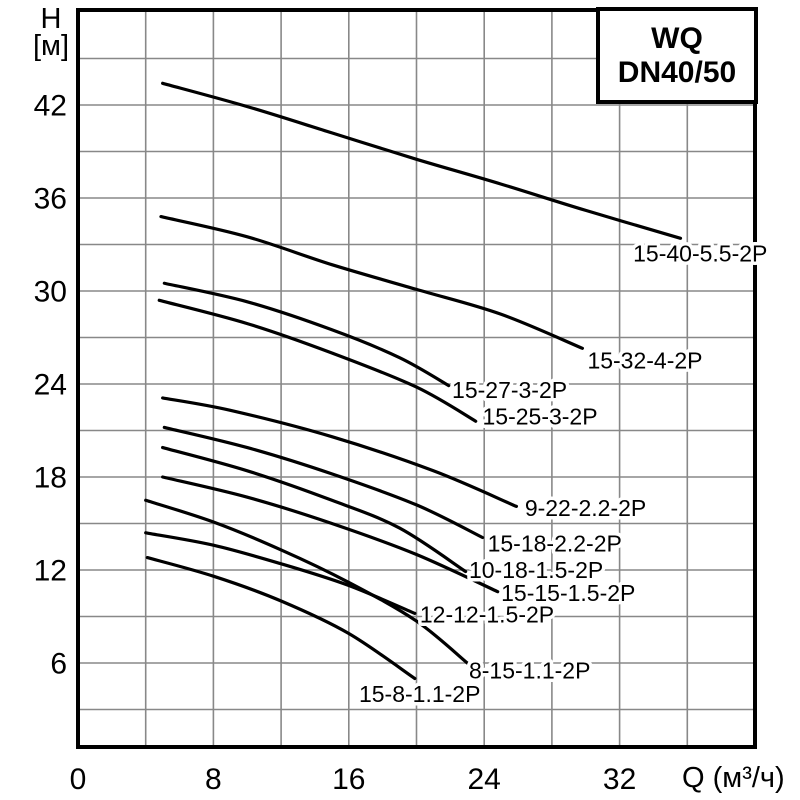 The image size is (800, 800). I want to click on pump-curve-9-22-2.2-2P, so click(339, 452).